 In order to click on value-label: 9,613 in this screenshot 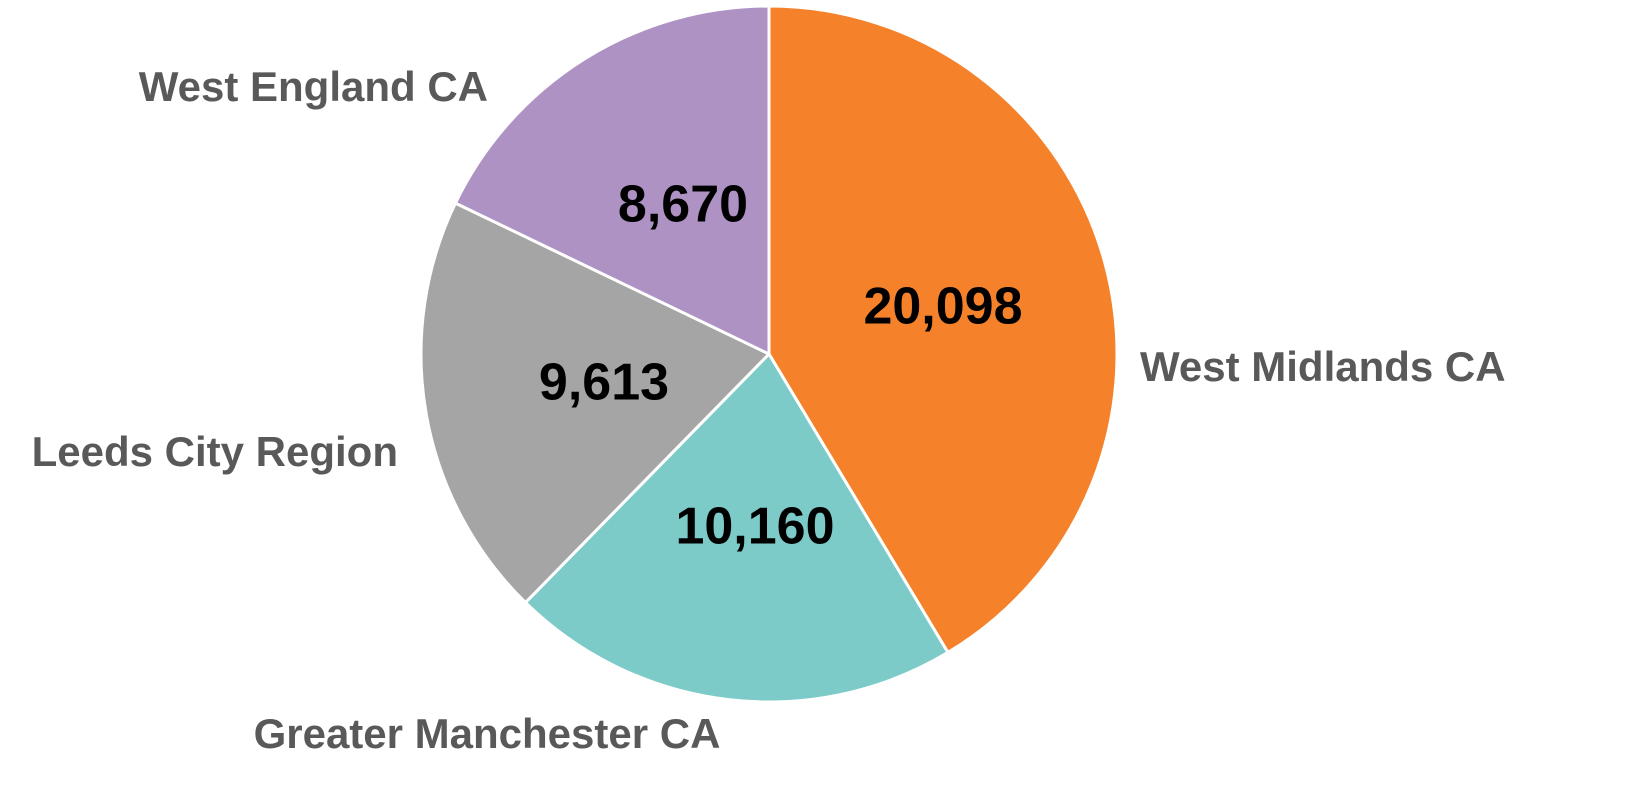, I will do `click(604, 383)`.